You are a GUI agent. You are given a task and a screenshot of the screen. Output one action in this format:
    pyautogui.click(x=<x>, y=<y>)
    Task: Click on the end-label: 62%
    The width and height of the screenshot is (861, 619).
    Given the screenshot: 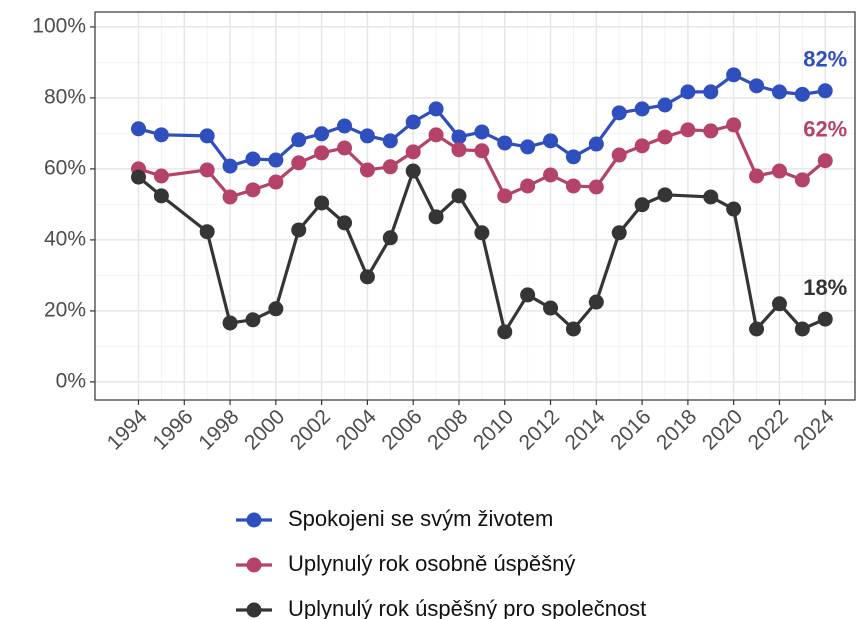 What is the action you would take?
    pyautogui.click(x=825, y=129)
    